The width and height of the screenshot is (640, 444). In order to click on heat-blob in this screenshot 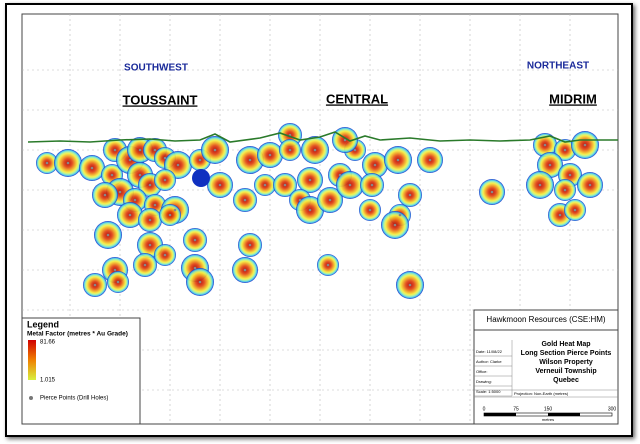, I will do `click(201, 178)`.